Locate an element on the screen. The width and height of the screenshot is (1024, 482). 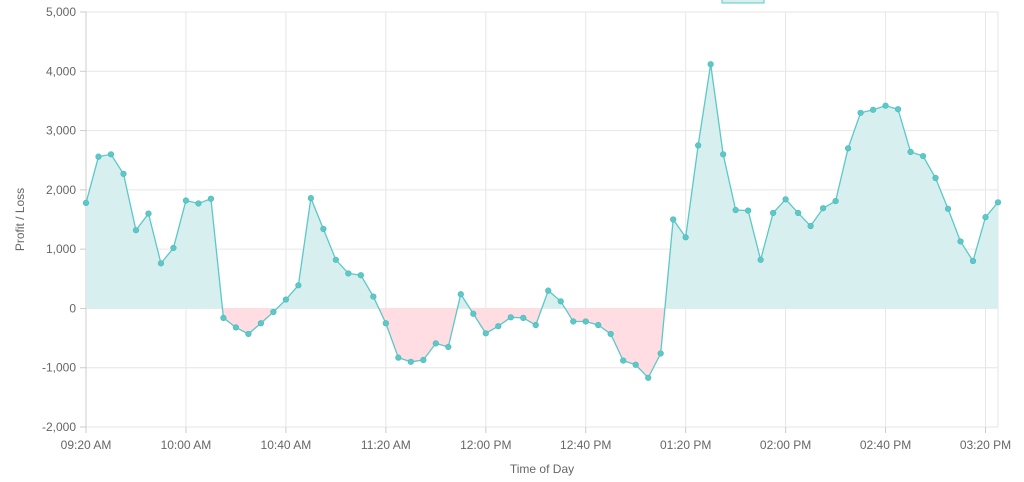
x-tick-label: 09:20 AM is located at coordinates (86, 445).